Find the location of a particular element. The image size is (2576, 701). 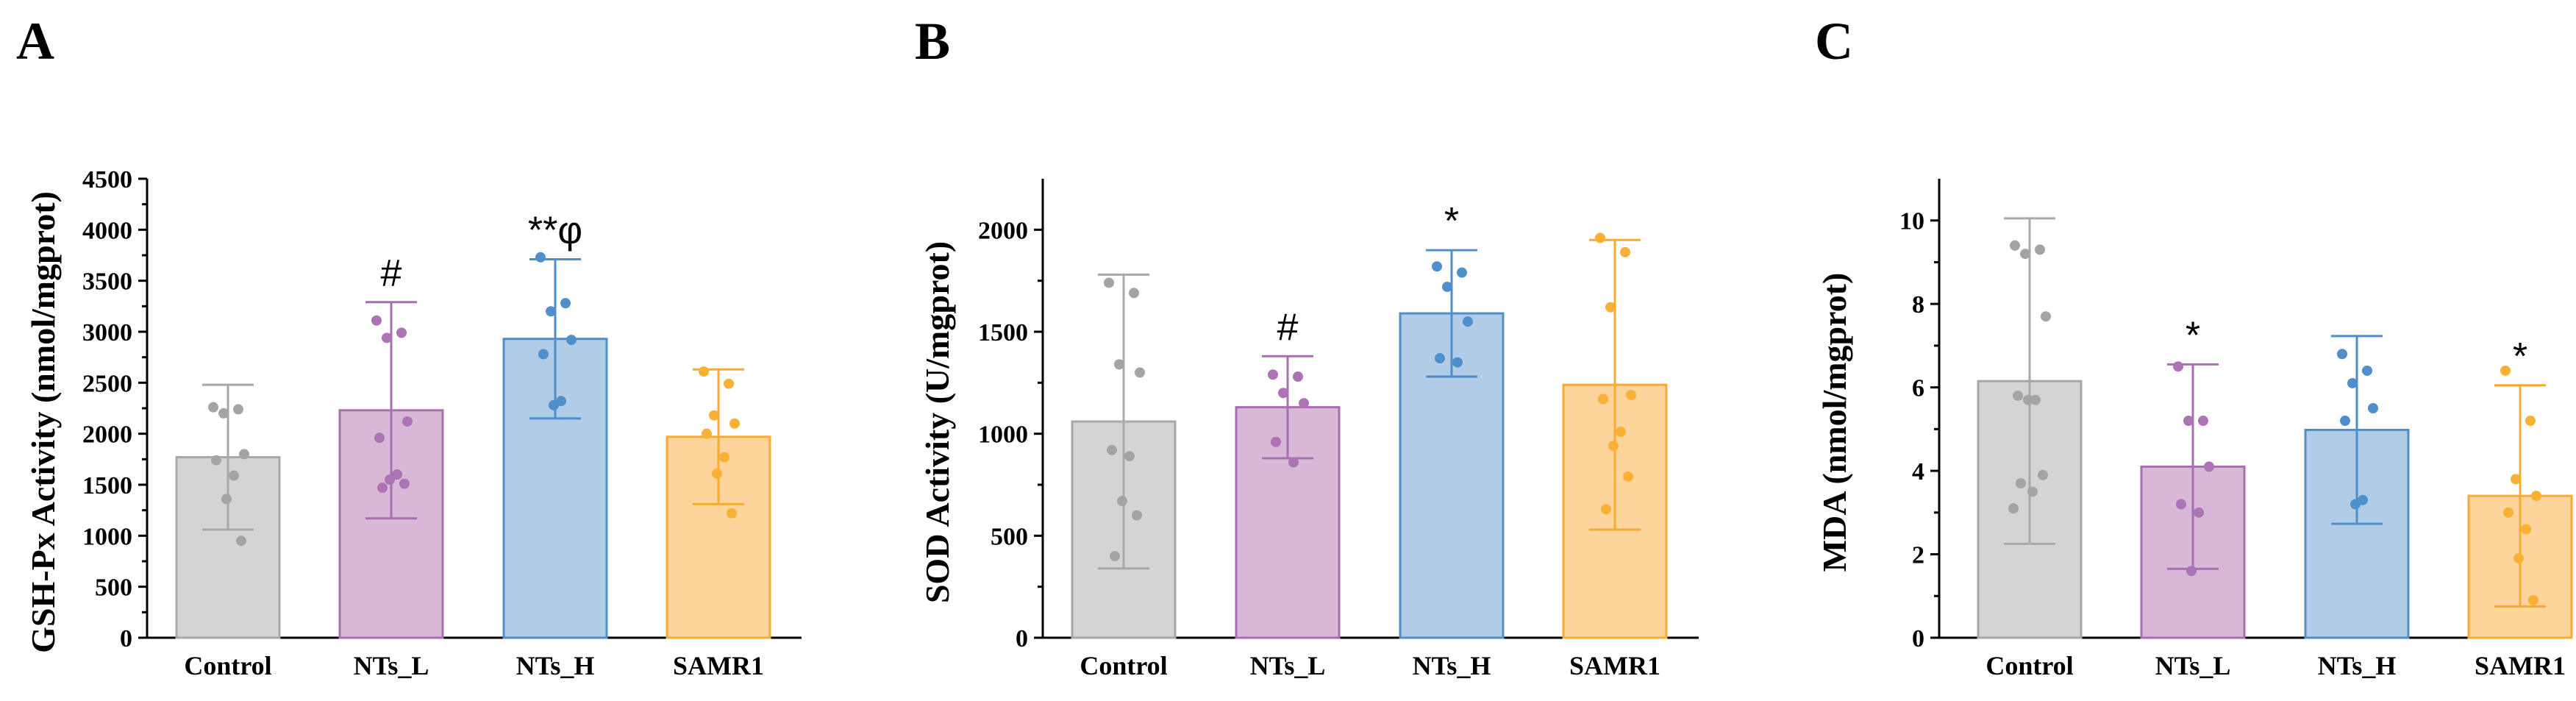

y-tick-label: 3000 is located at coordinates (107, 332).